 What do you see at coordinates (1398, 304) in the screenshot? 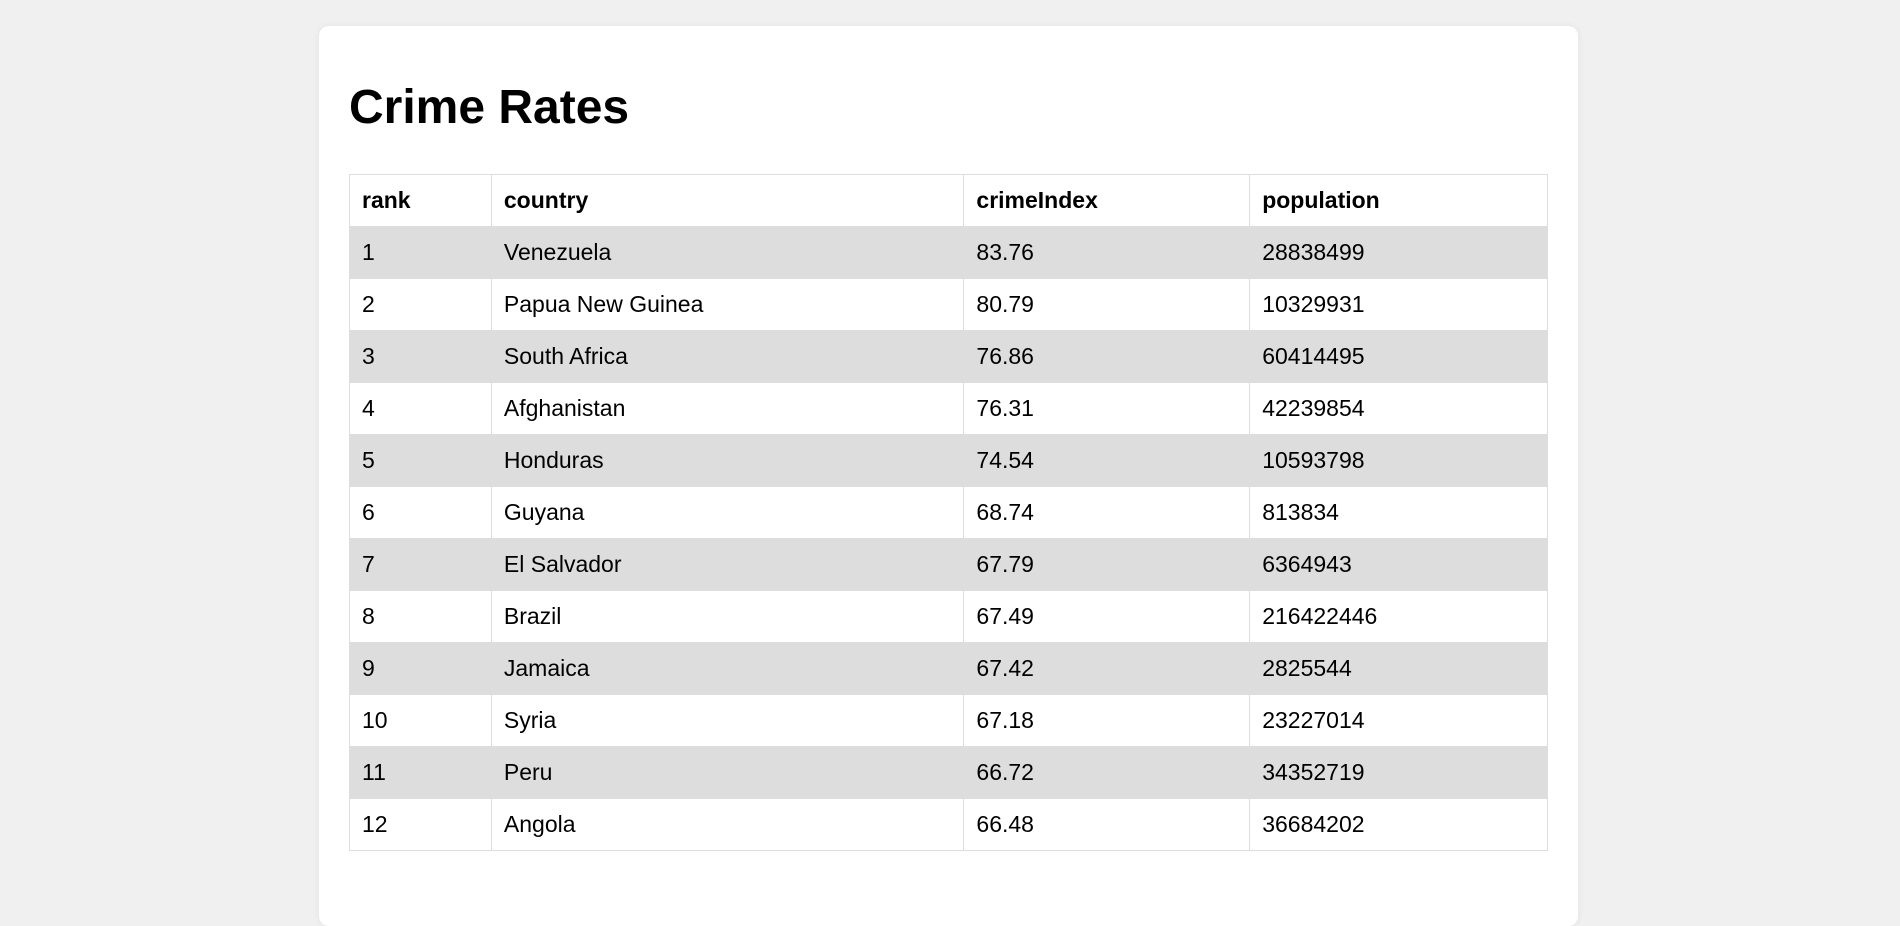
I see `cell-population: 10329931` at bounding box center [1398, 304].